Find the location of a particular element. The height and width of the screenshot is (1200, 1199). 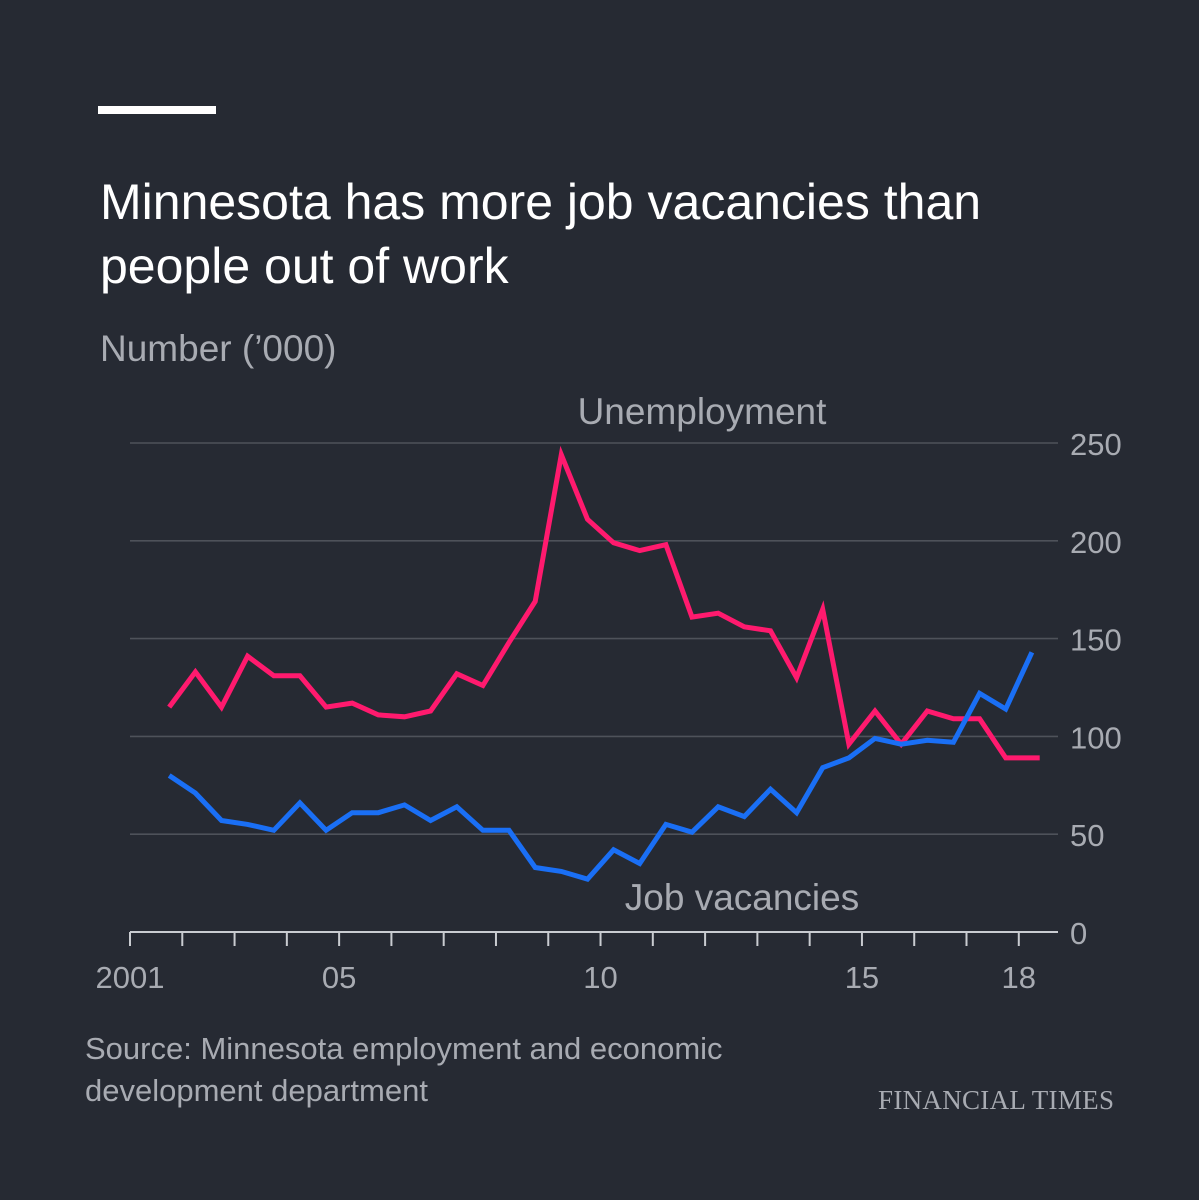

publisher-logo: FINANCIAL TIMES is located at coordinates (996, 1100).